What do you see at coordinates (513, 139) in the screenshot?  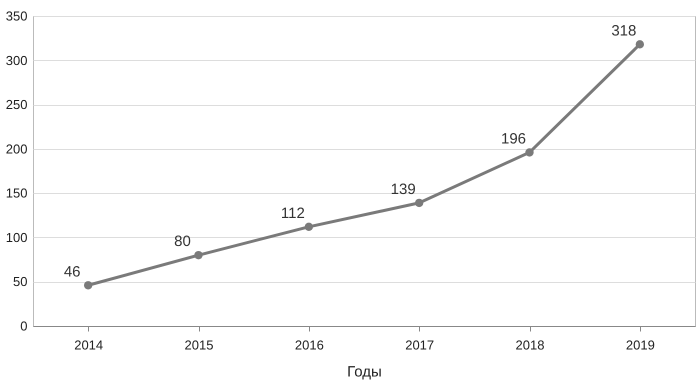 I see `data-label: 196` at bounding box center [513, 139].